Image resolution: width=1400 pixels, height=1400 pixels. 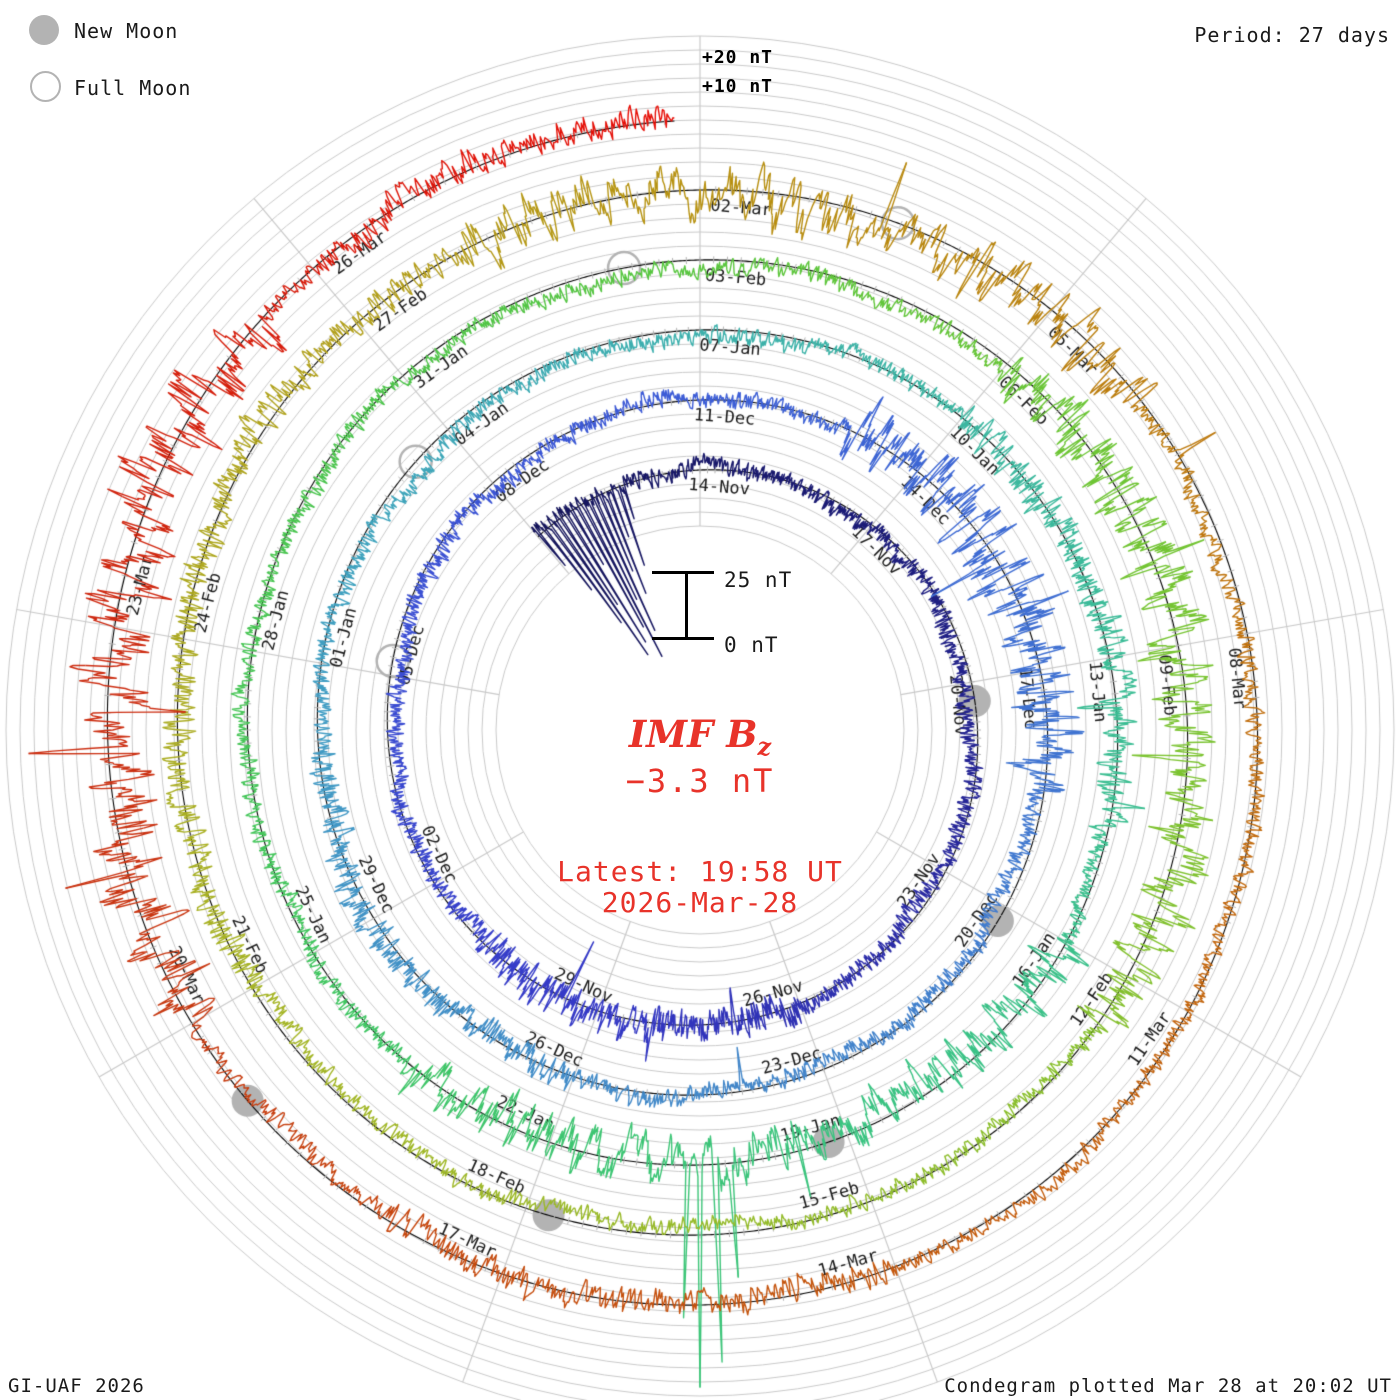 What do you see at coordinates (1292, 35) in the screenshot?
I see `period-label: Period: 27 days` at bounding box center [1292, 35].